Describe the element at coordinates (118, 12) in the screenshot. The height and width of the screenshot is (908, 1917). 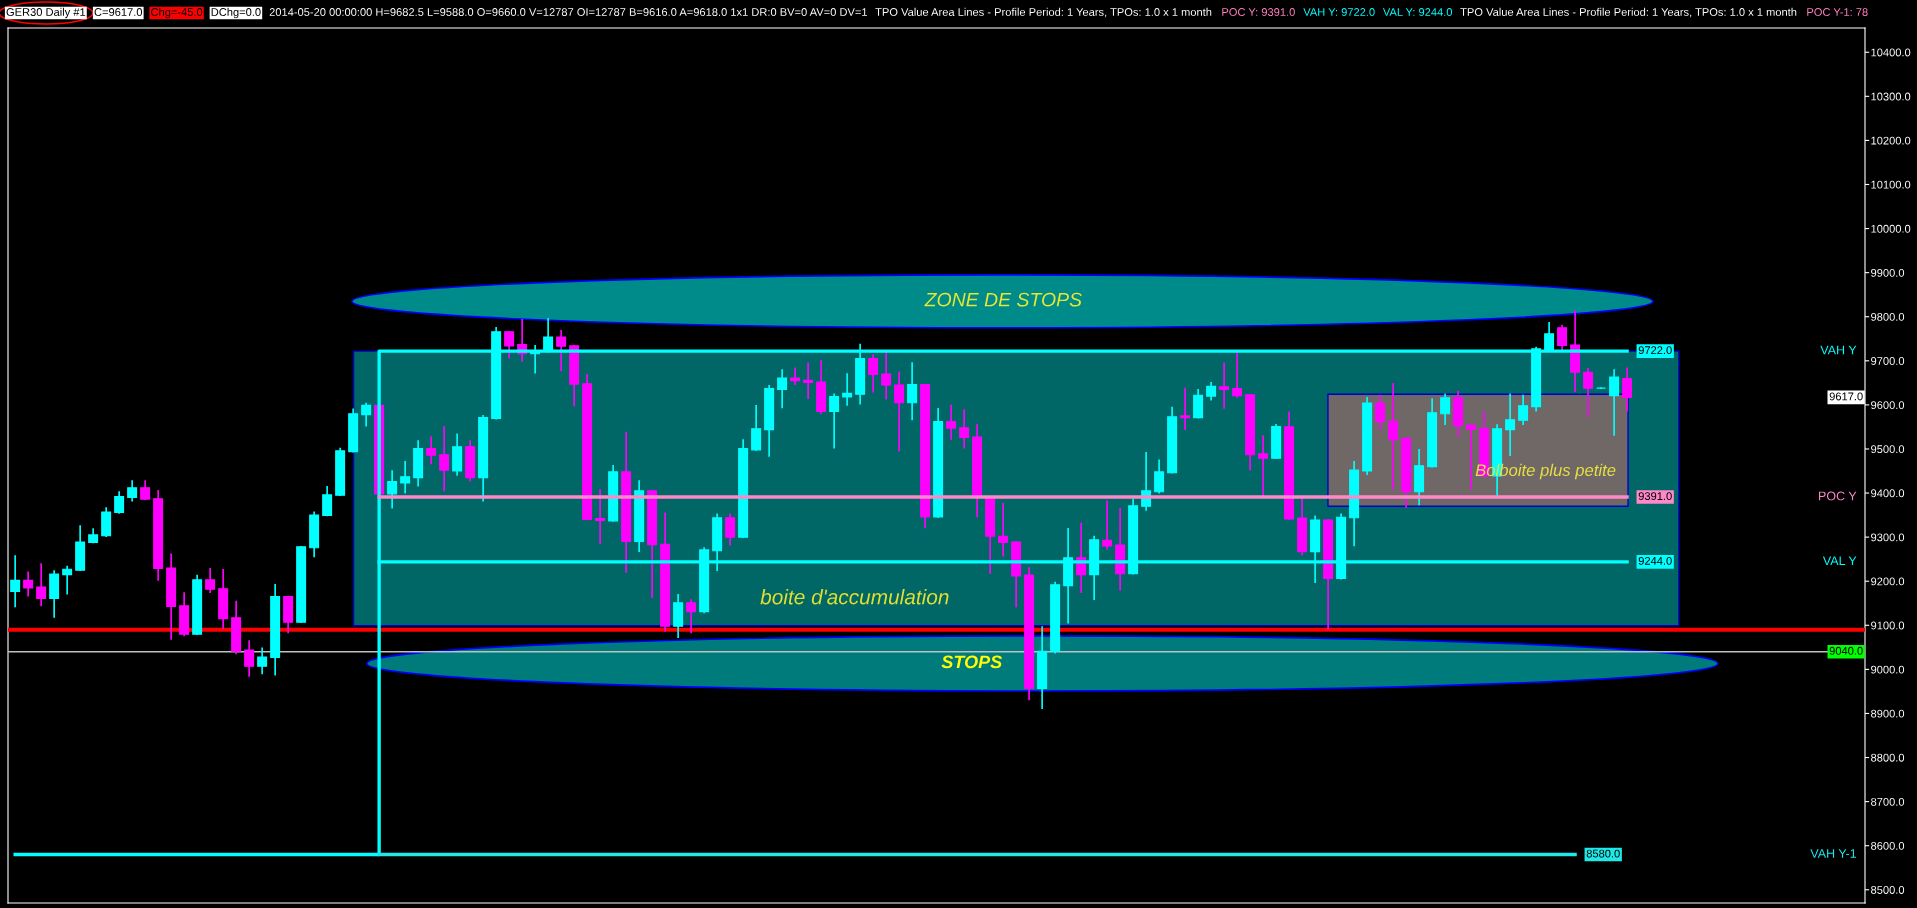
I see `text: C=9617.0` at that location.